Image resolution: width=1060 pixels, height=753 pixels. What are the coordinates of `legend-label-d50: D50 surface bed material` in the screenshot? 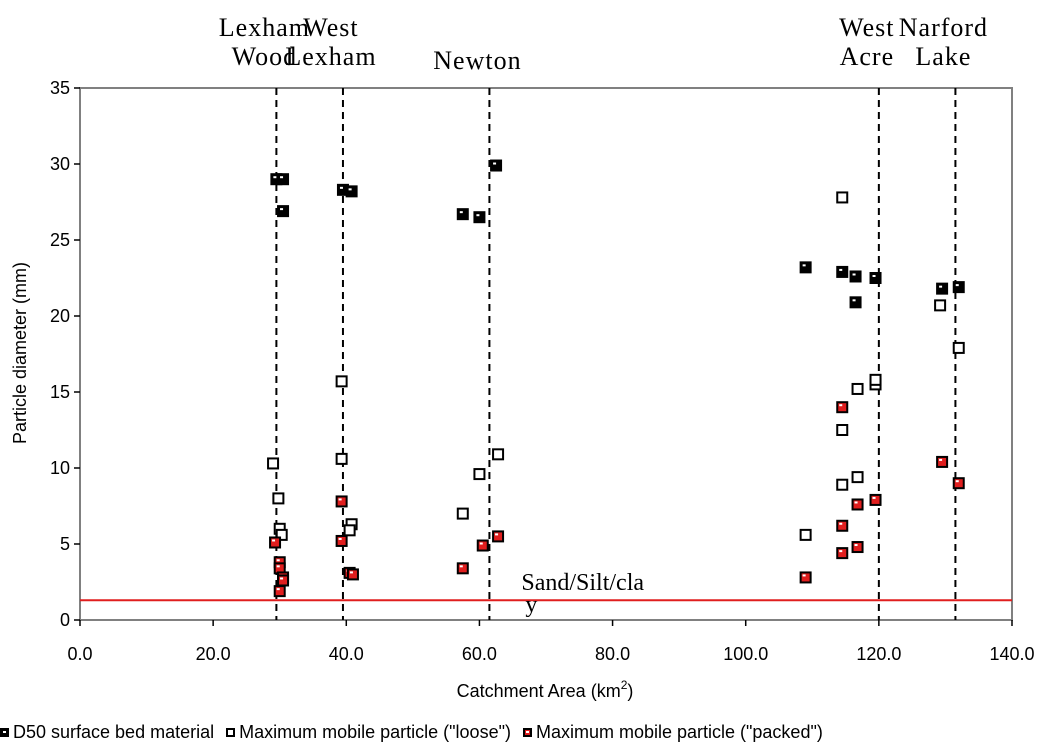 It's located at (114, 732).